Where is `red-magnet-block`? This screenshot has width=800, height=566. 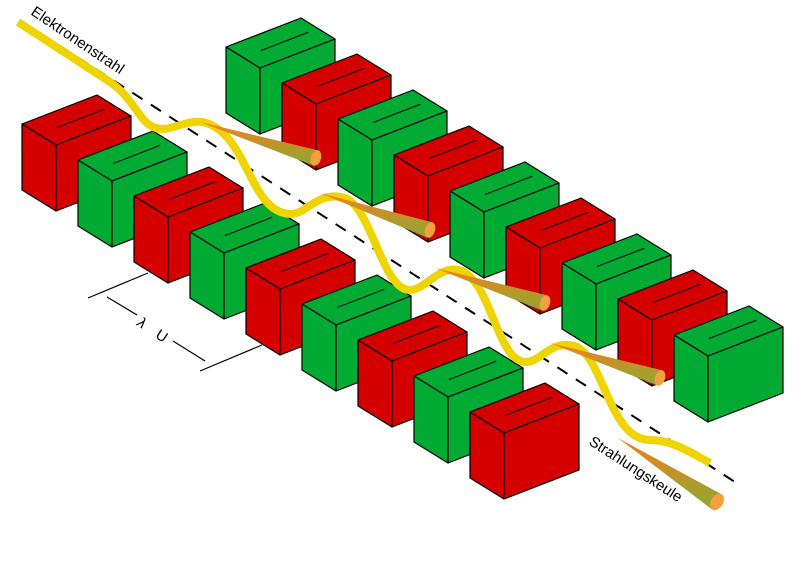 red-magnet-block is located at coordinates (524, 441).